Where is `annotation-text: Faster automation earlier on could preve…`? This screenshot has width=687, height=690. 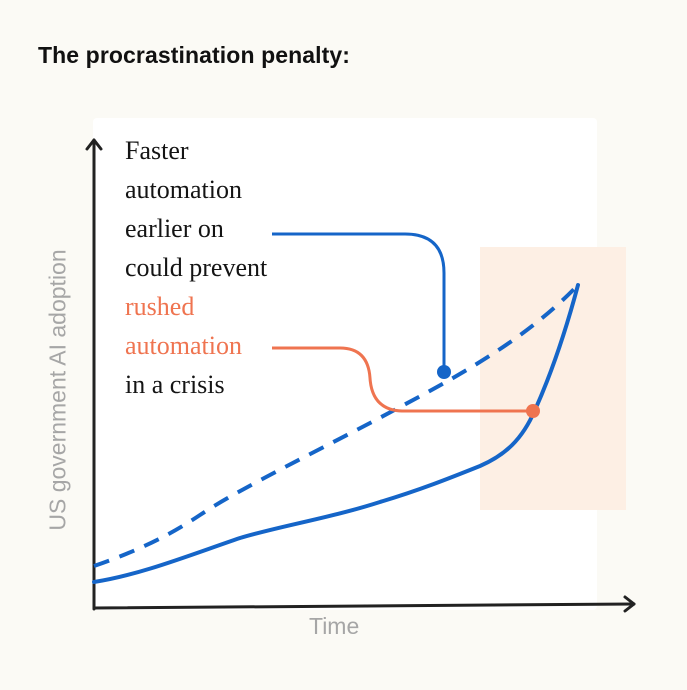 annotation-text: Faster automation earlier on could preve… is located at coordinates (196, 267).